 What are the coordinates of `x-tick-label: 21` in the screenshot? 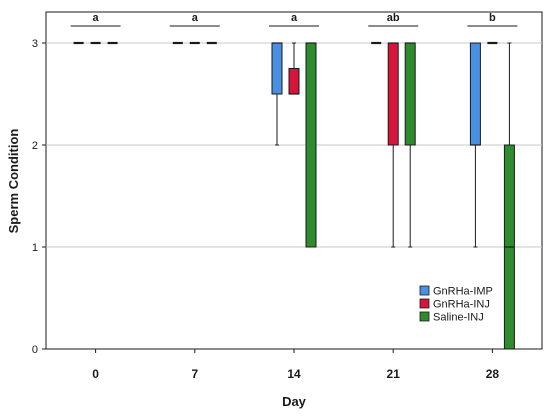 It's located at (394, 374).